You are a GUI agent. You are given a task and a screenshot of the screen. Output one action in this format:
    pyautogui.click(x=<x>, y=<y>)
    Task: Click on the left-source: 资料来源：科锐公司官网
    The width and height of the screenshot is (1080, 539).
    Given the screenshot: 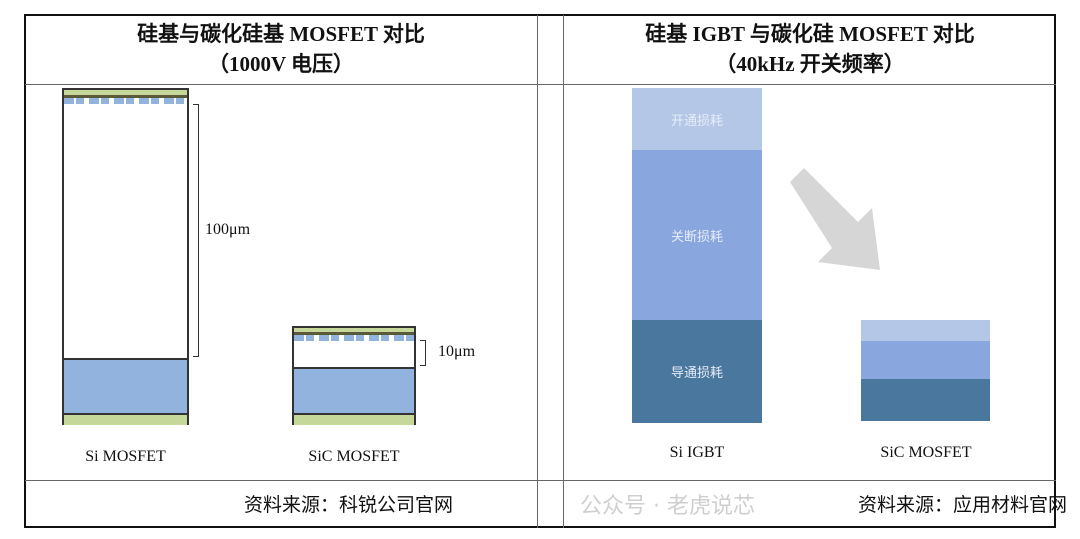 What is the action you would take?
    pyautogui.click(x=349, y=505)
    